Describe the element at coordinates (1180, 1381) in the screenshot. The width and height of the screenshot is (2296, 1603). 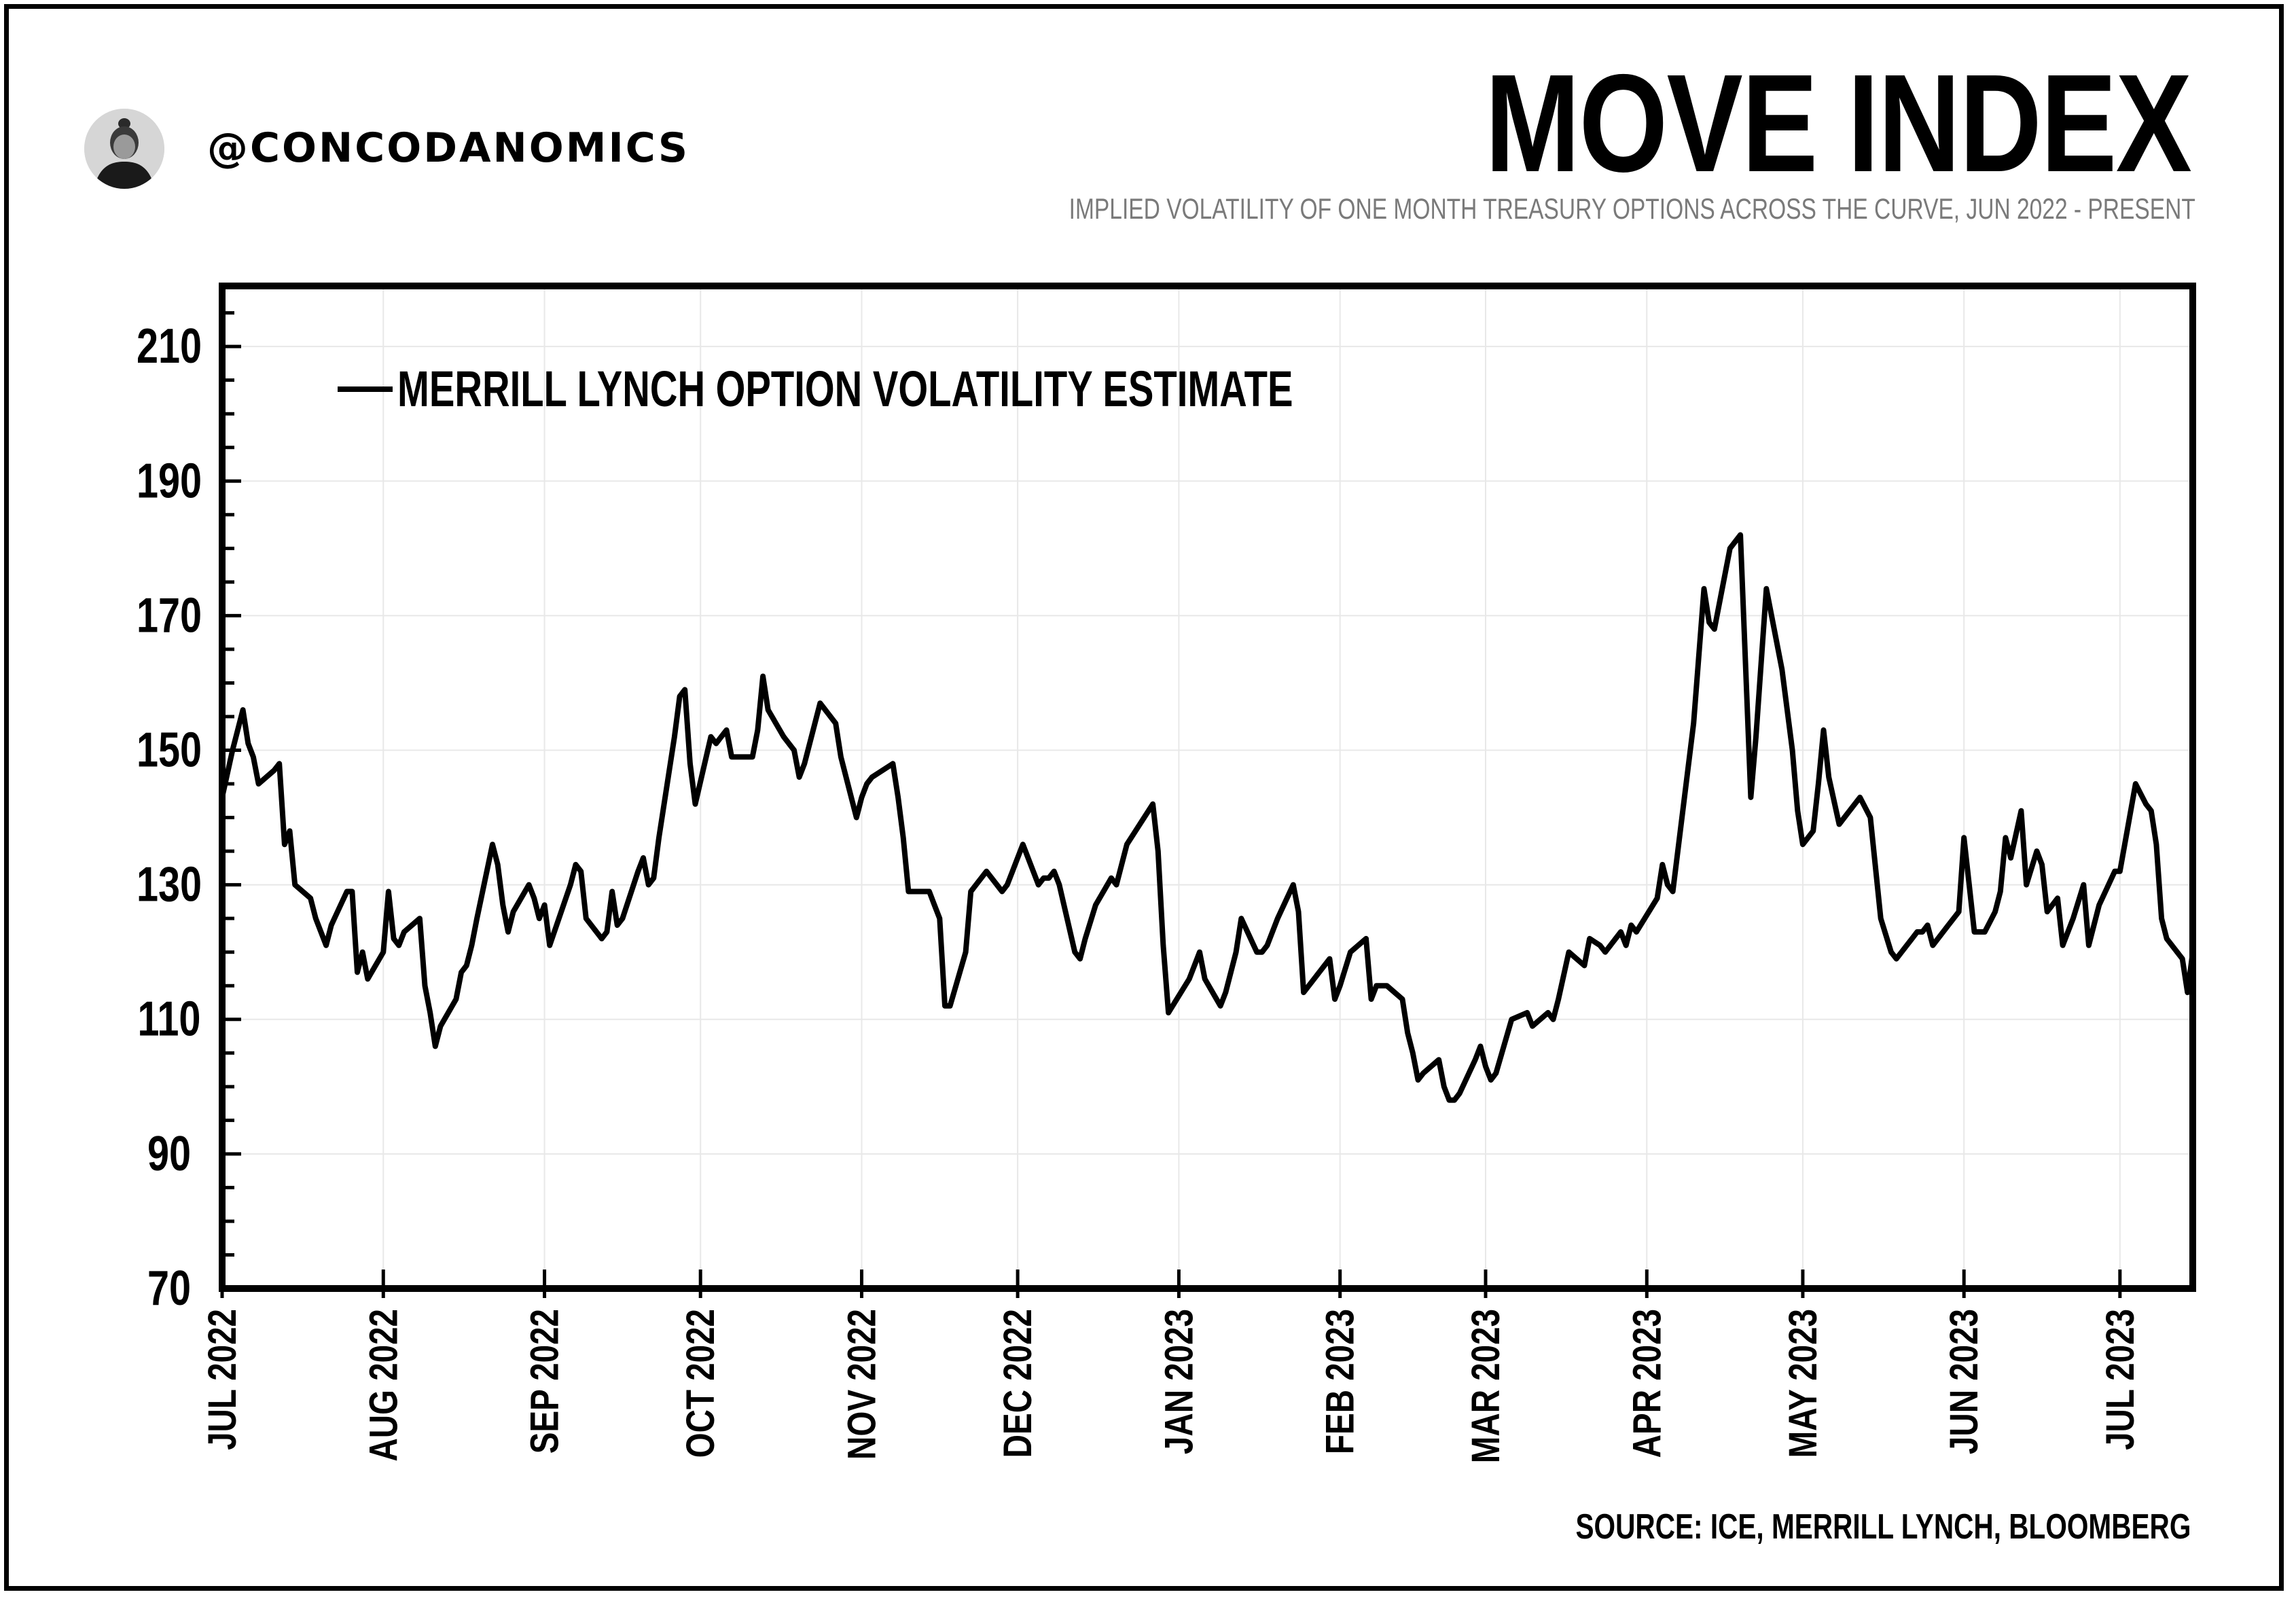
I see `x-tick-label: JAN 2023` at that location.